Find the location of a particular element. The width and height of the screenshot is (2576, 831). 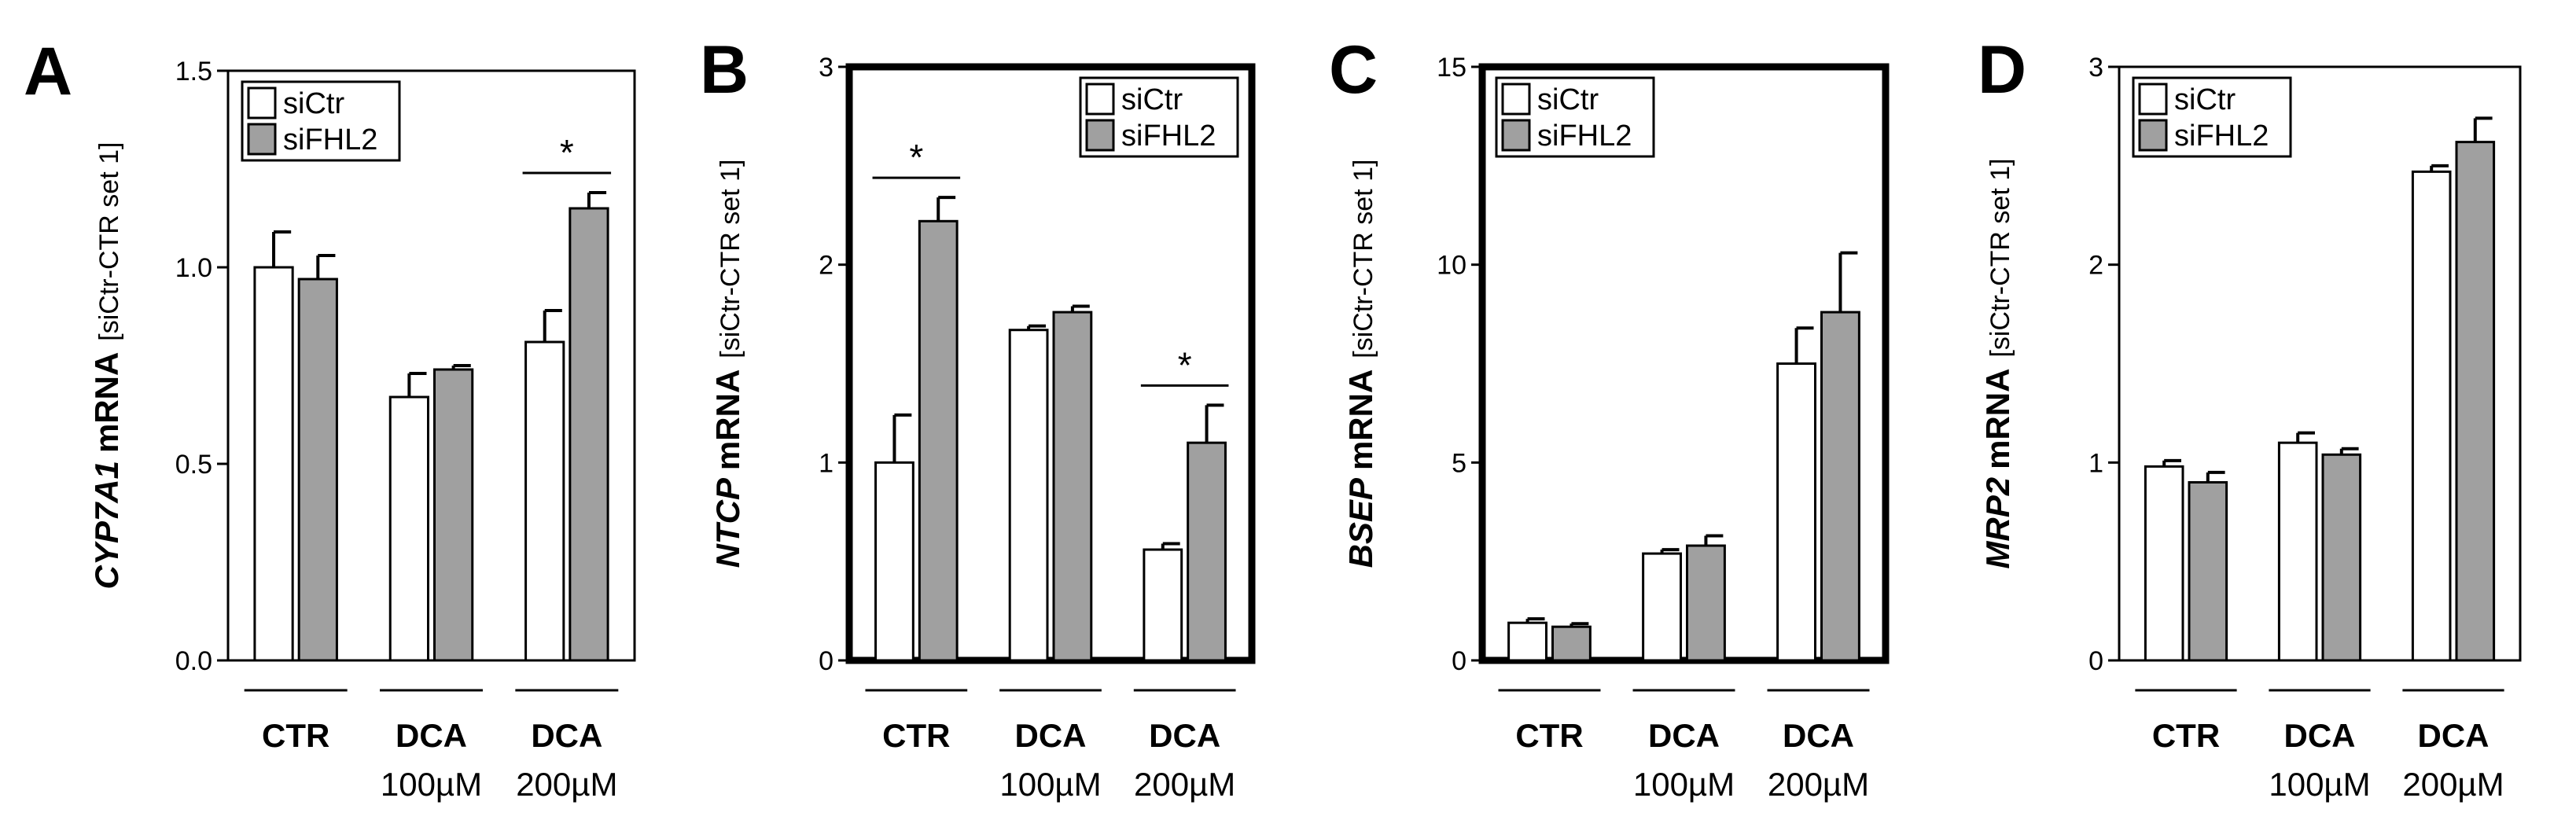

y-tick-label: 1.0 is located at coordinates (194, 268).